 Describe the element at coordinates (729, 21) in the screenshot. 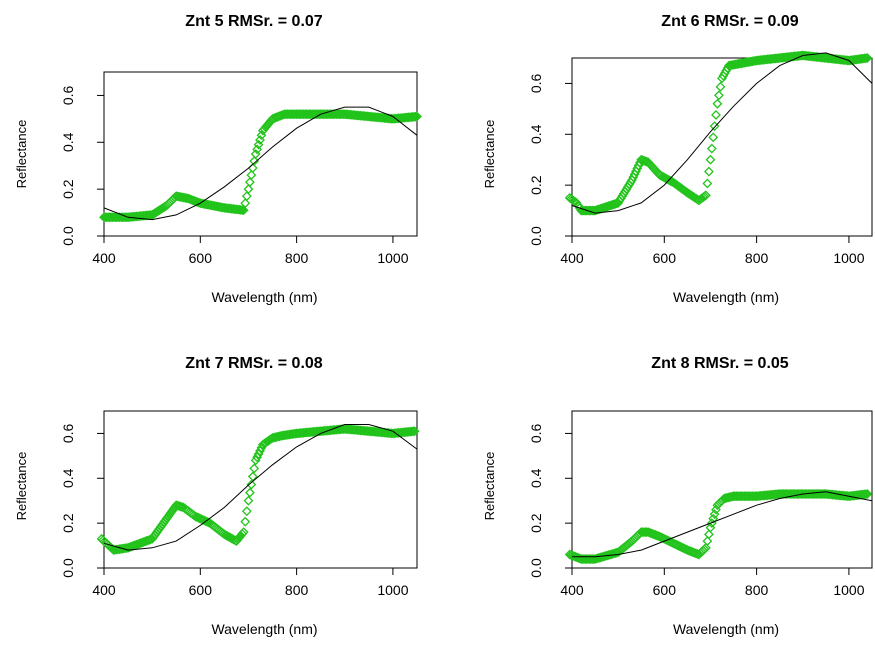

I see `chart-title: Znt 6 RMSr. = 0.09` at that location.